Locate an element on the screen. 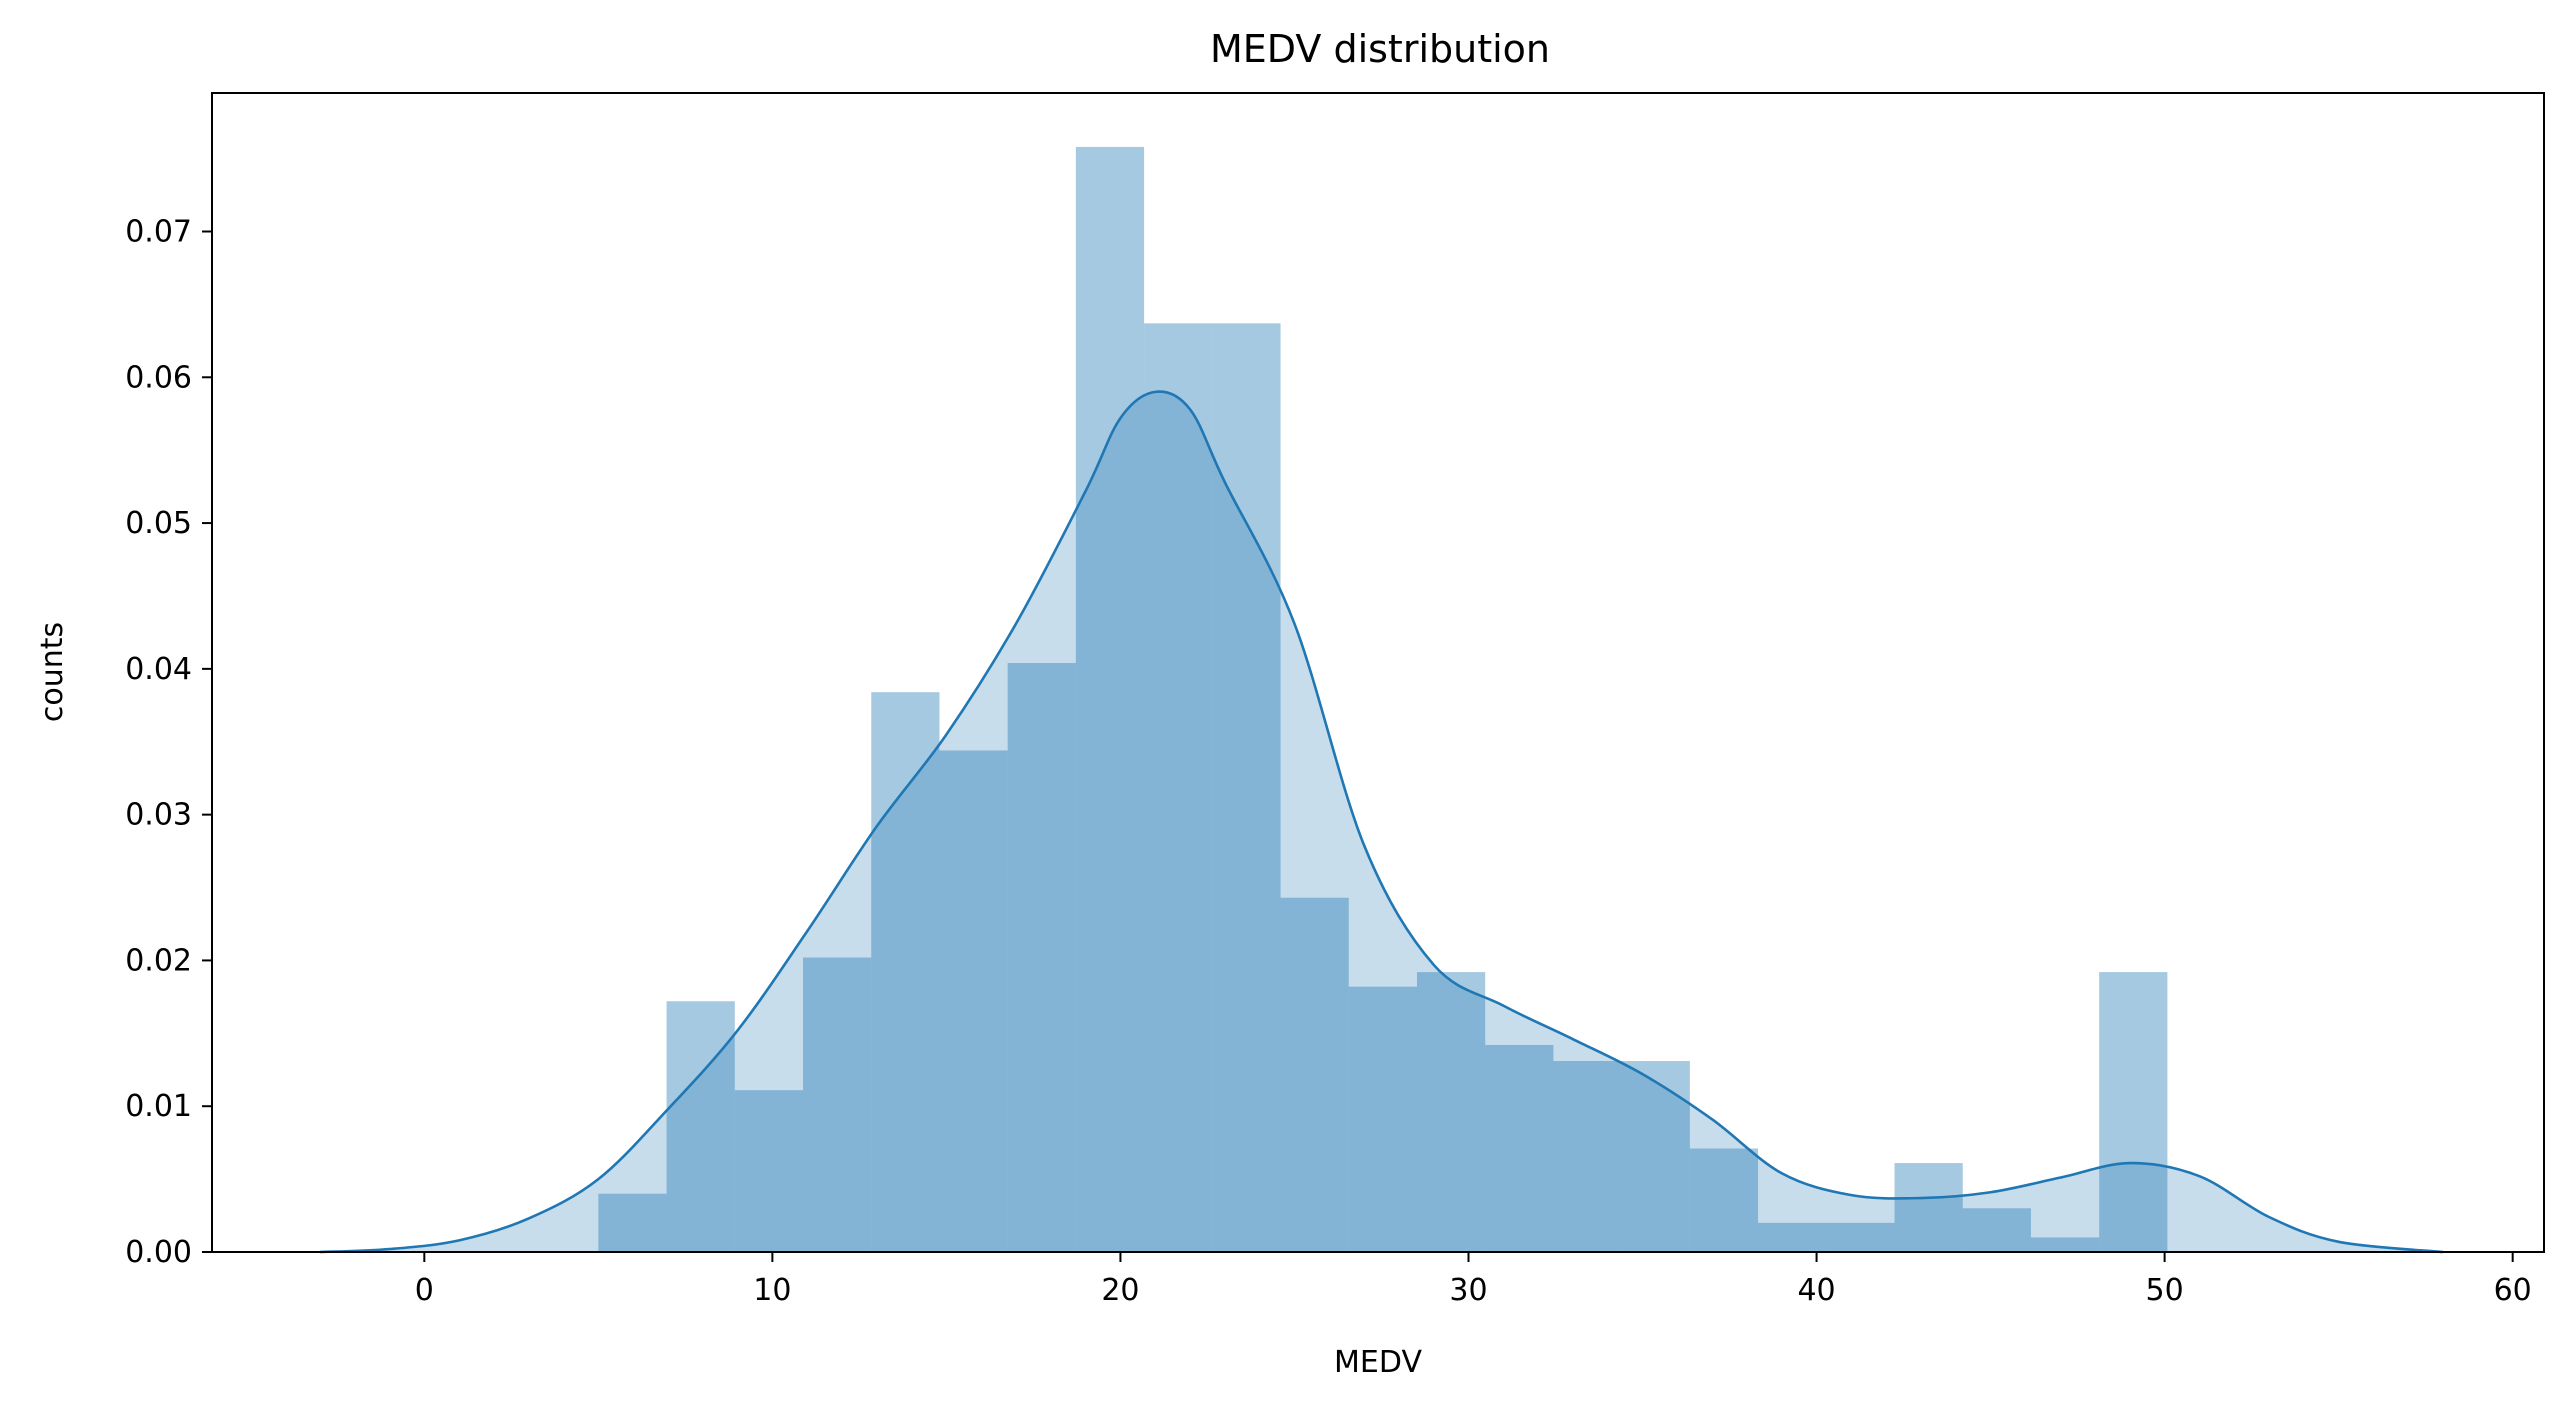 The image size is (2565, 1407). x-tick-label: 50 is located at coordinates (2165, 1290).